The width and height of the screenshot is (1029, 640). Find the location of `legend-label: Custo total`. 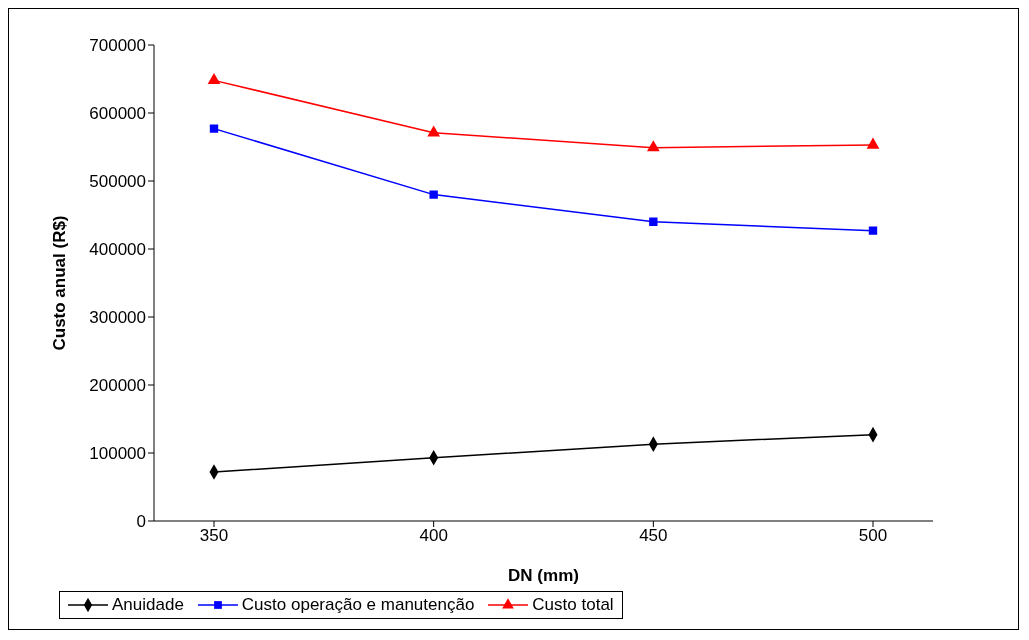

legend-label: Custo total is located at coordinates (573, 605).